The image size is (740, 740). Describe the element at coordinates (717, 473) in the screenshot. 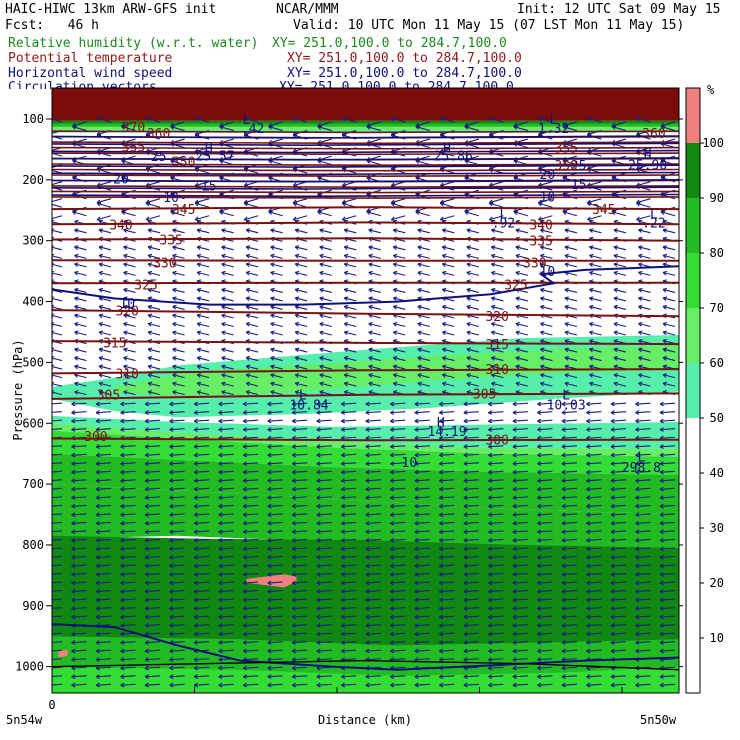

I see `colorbar-label-3: 40` at that location.